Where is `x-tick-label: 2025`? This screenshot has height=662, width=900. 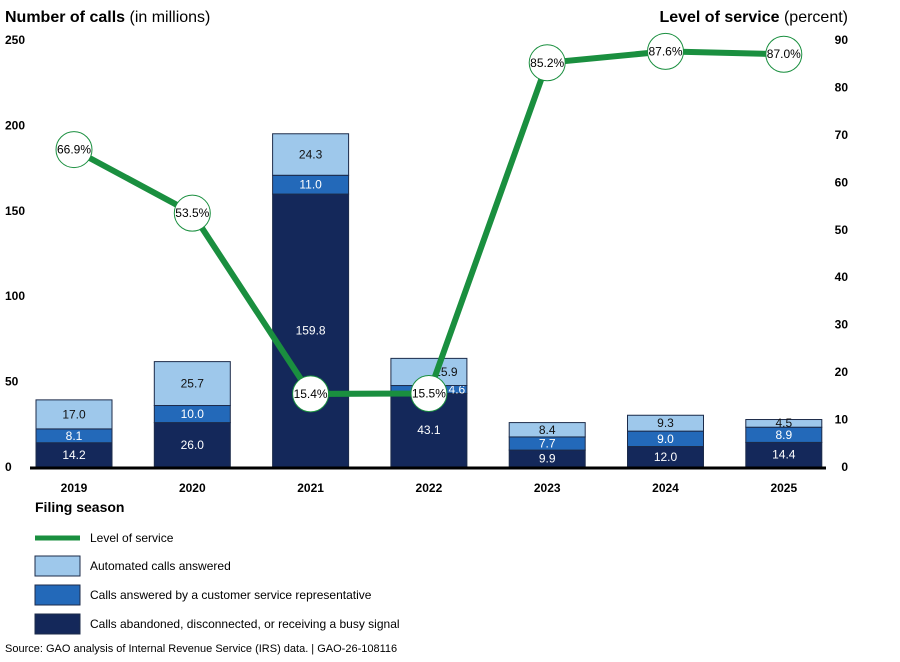
x-tick-label: 2025 is located at coordinates (783, 488).